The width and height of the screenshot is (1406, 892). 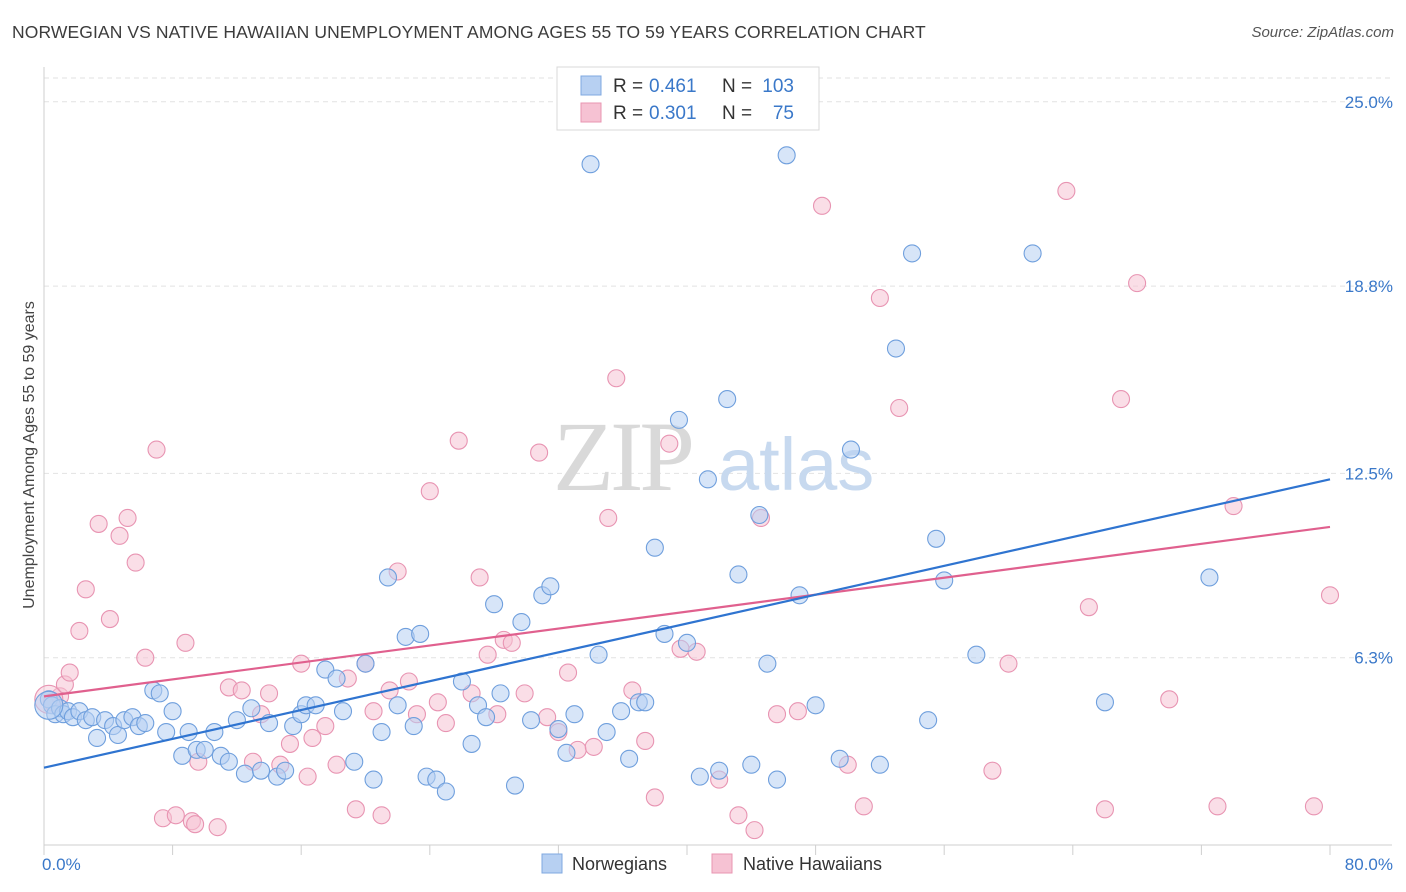 What do you see at coordinates (673, 86) in the screenshot?
I see `legend-r-value-1: 0.461` at bounding box center [673, 86].